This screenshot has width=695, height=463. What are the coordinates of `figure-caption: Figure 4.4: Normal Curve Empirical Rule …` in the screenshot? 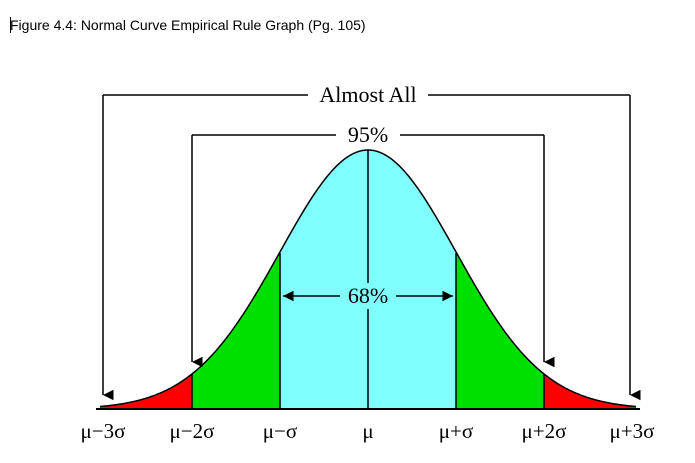 It's located at (188, 25).